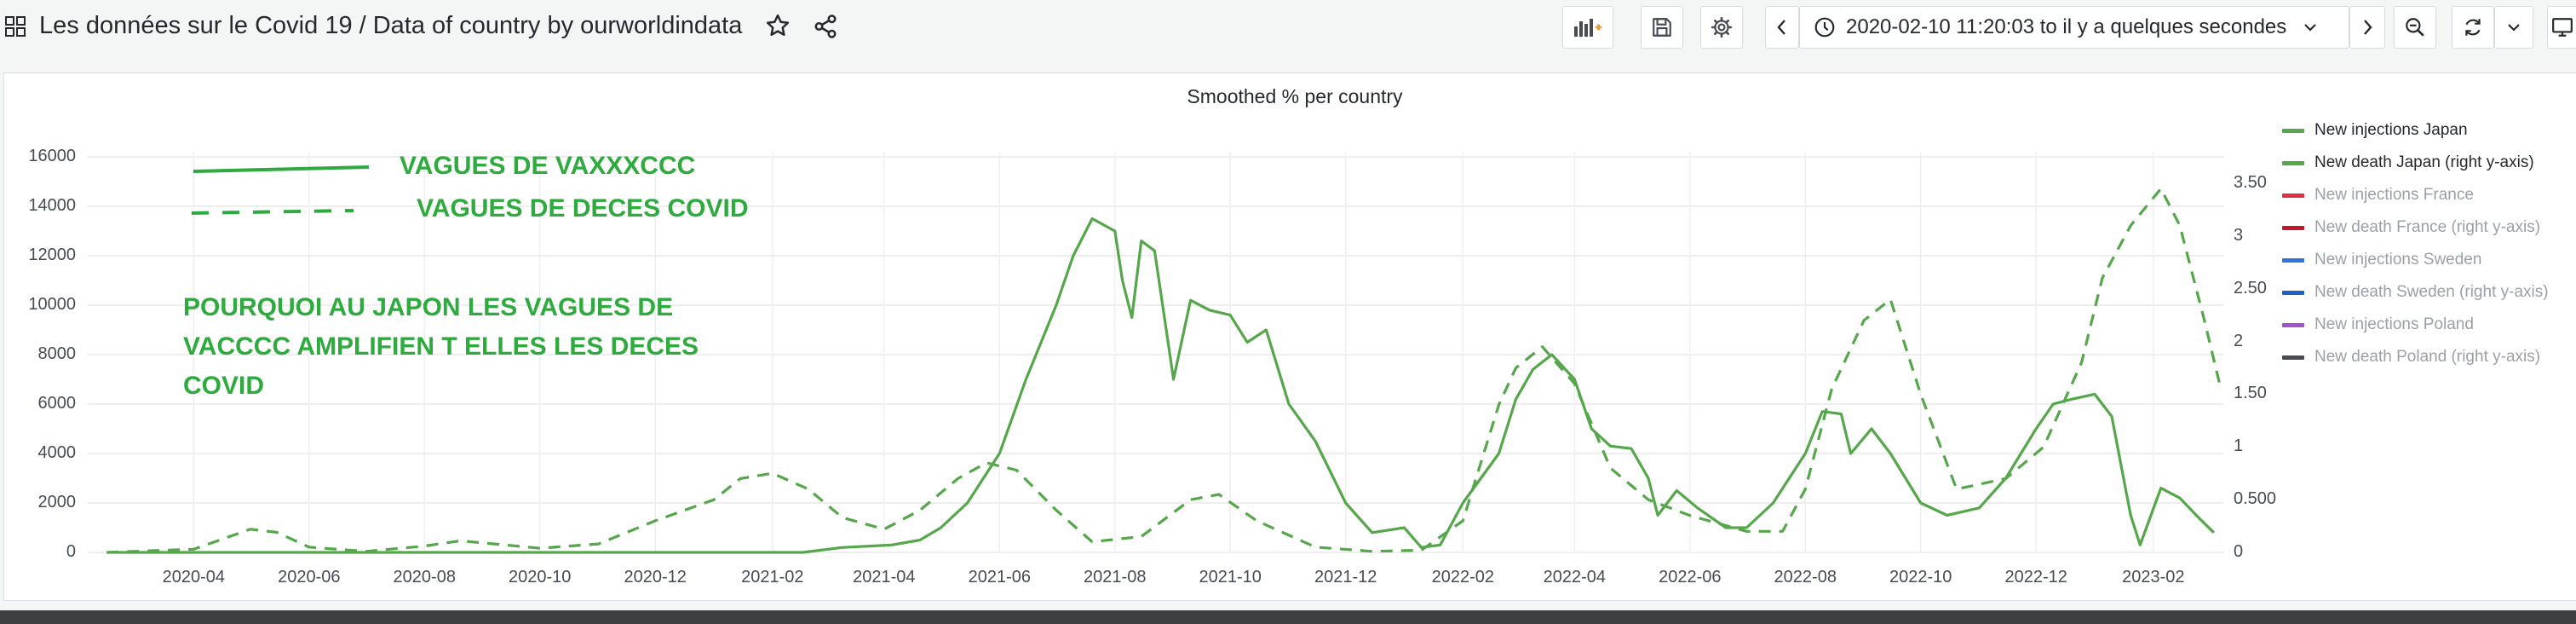  I want to click on legend-label: New death Japan (right y-axis), so click(2424, 162).